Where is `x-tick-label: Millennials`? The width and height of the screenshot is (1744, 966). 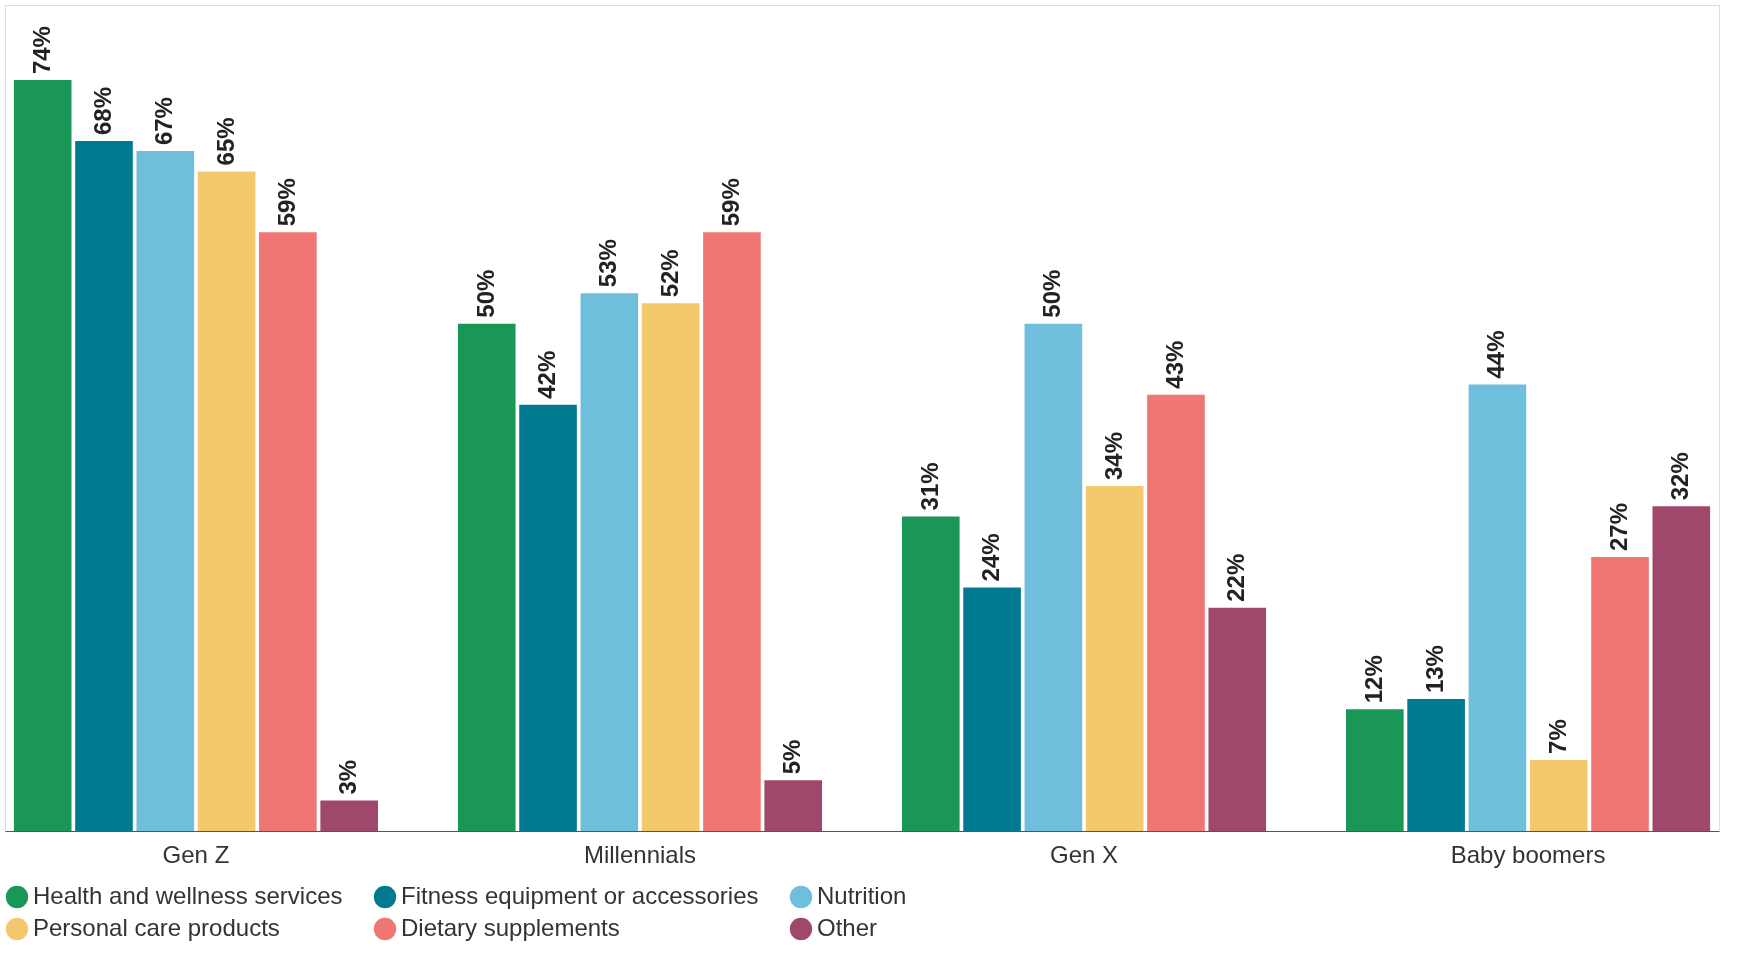 x-tick-label: Millennials is located at coordinates (639, 854).